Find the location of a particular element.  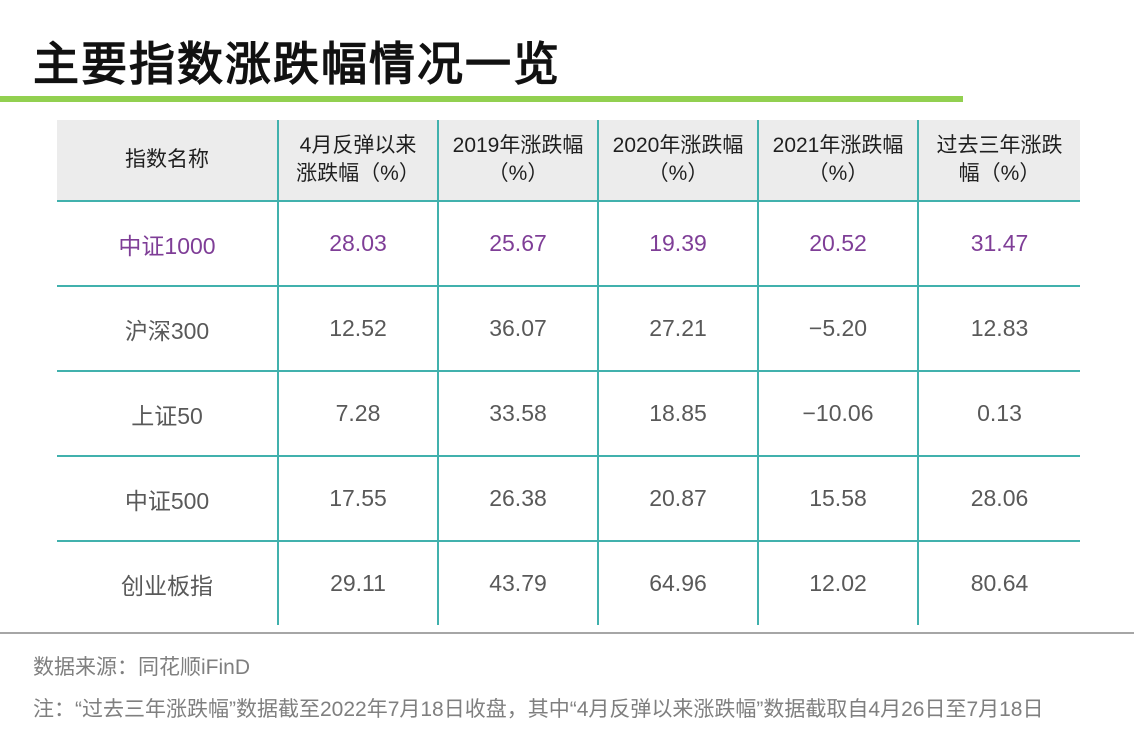

column-header-index-name: 指数名称 is located at coordinates (167, 161).